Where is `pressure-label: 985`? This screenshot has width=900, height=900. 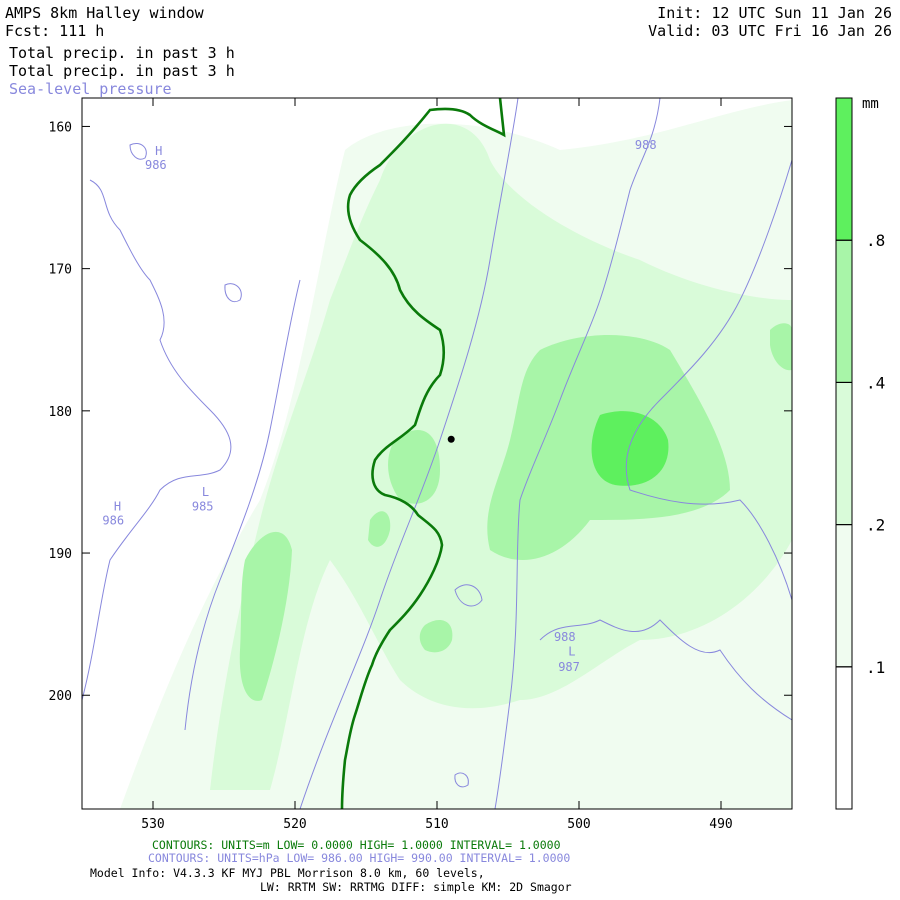 pressure-label: 985 is located at coordinates (203, 506).